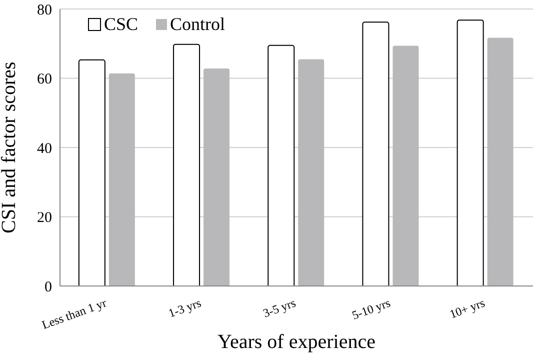  Describe the element at coordinates (279, 308) in the screenshot. I see `x-tick-label: 3-5 yrs` at that location.